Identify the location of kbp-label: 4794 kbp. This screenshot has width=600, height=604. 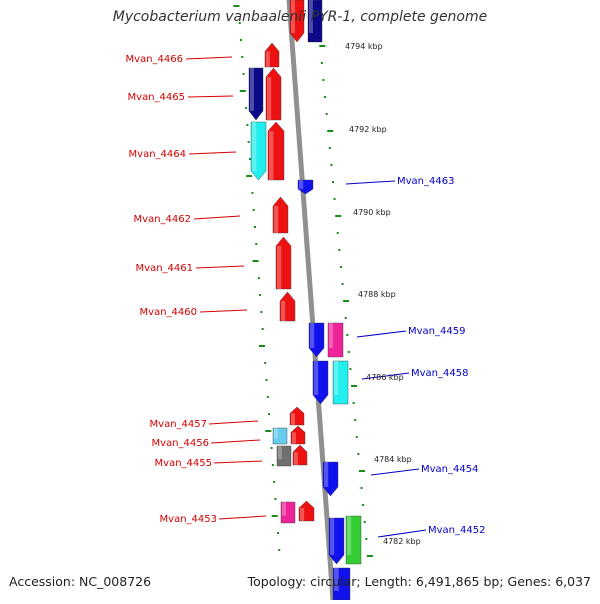
(364, 46).